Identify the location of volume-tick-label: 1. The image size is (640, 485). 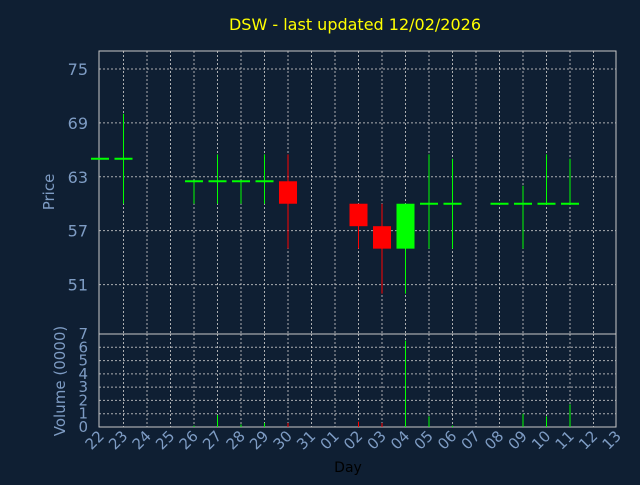
(83, 414).